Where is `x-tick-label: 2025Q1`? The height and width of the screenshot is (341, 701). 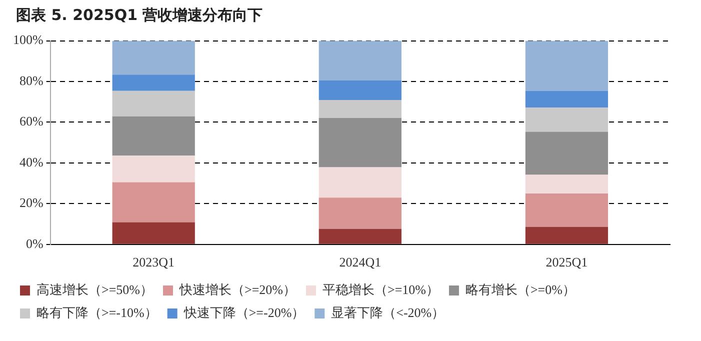 x-tick-label: 2025Q1 is located at coordinates (567, 262).